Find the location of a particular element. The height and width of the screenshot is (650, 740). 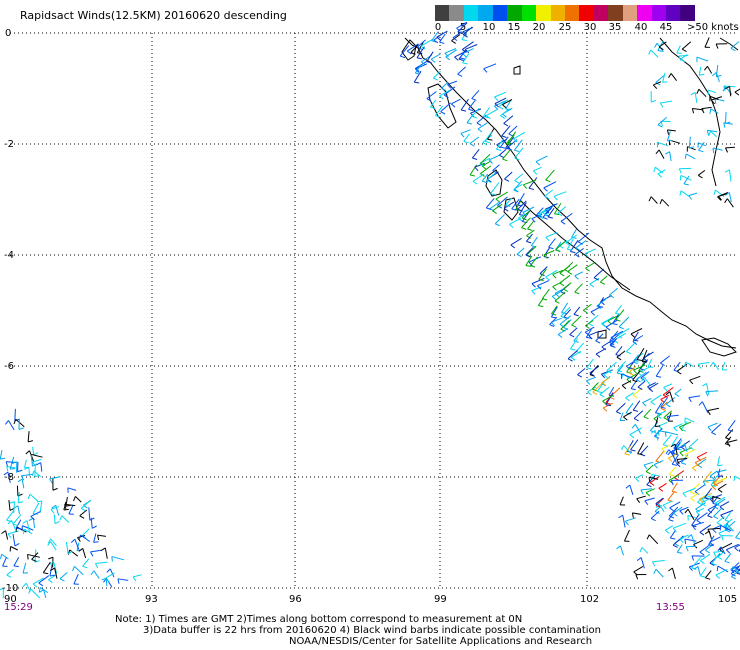

lat-label-minus10: -10 is located at coordinates (10, 588).